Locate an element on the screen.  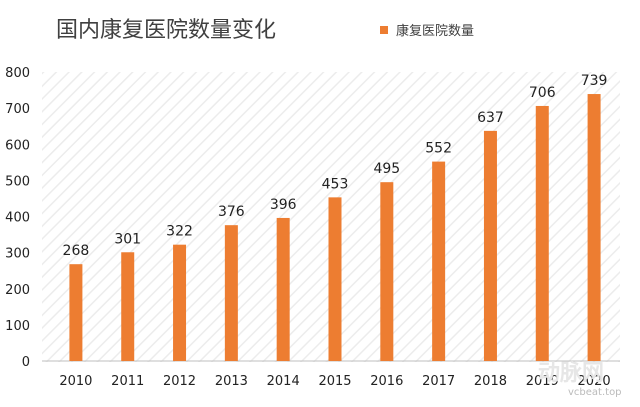
watermark-logo-text: 动脉网 is located at coordinates (571, 373).